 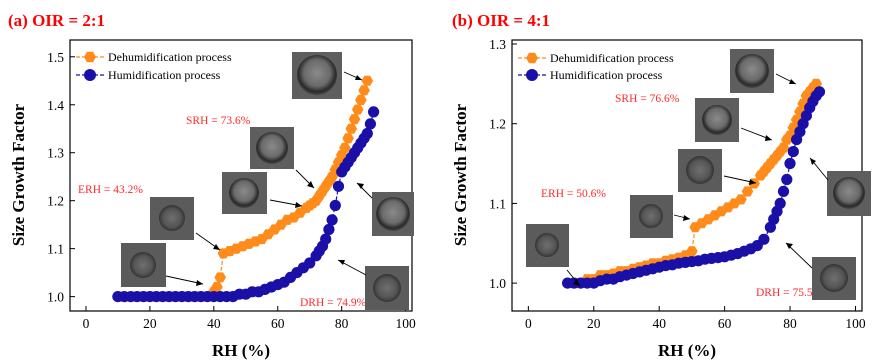 I want to click on panel-b-x-tick-label: 60, so click(x=725, y=323).